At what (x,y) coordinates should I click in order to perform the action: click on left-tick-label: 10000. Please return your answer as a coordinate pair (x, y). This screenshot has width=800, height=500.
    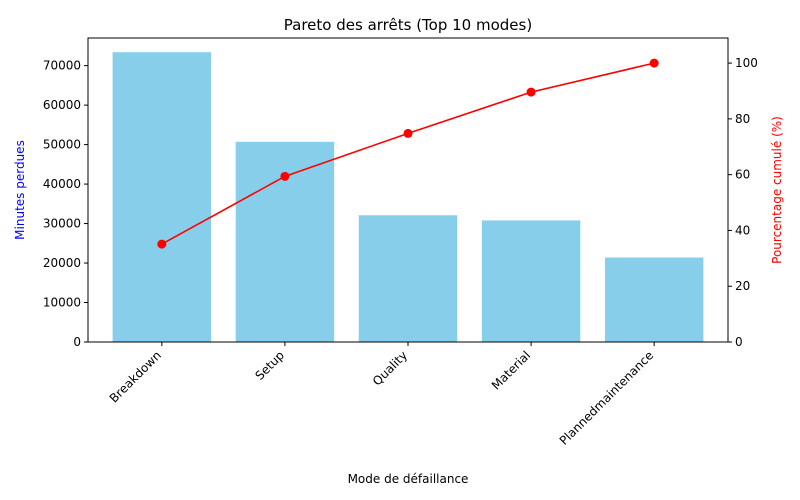
    Looking at the image, I should click on (62, 303).